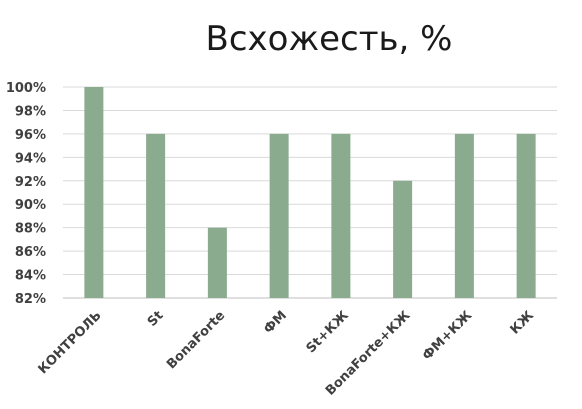  Describe the element at coordinates (329, 39) in the screenshot. I see `chart-title: Всхожесть, %` at that location.